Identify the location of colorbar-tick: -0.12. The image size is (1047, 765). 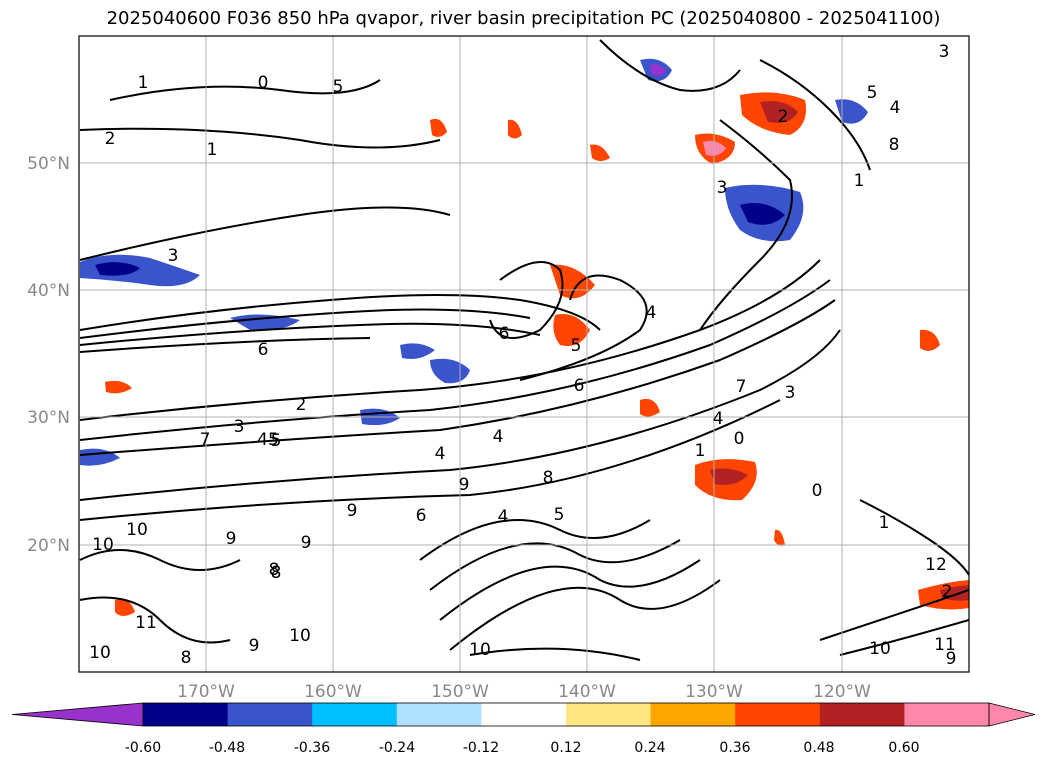
(481, 748).